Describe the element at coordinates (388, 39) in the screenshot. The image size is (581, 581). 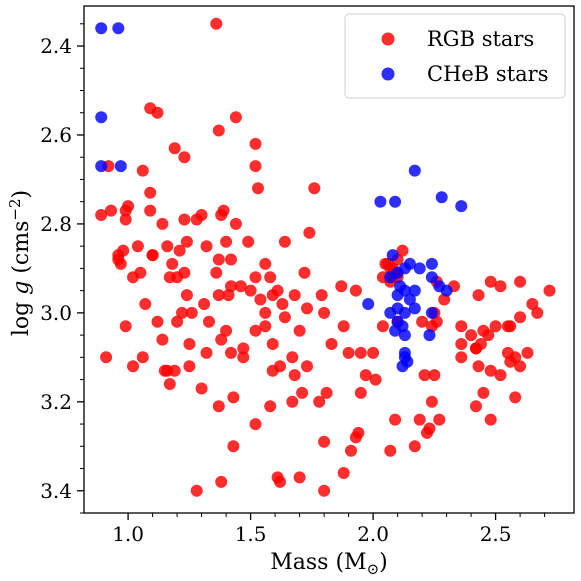
I see `legend-marker-rgb` at that location.